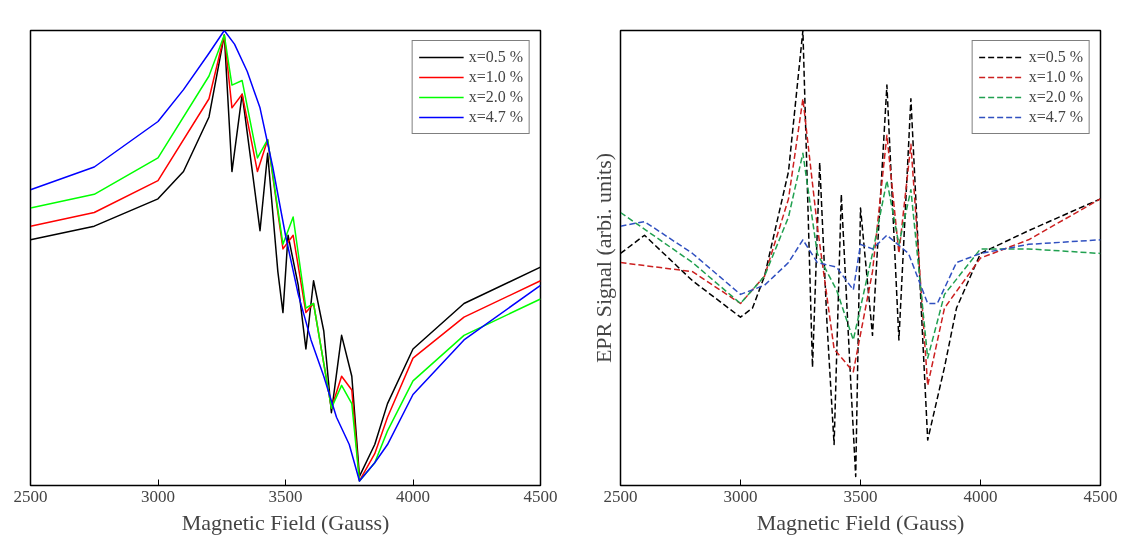 This screenshot has height=550, width=1123. Describe the element at coordinates (603, 258) in the screenshot. I see `y-axis-title: EPR Signal (arbi. units)` at that location.